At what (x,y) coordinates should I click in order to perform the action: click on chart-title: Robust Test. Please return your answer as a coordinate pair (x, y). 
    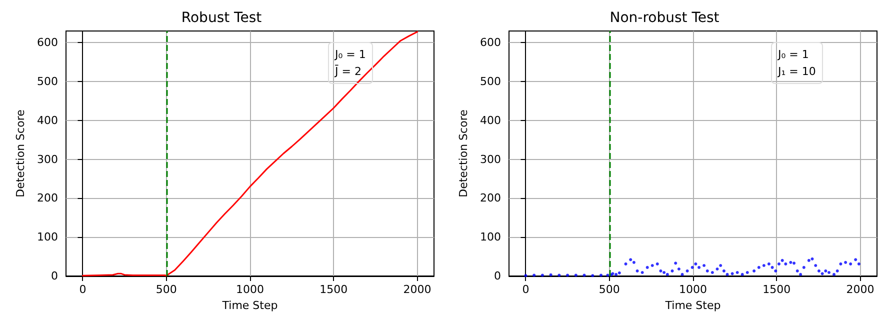
    Looking at the image, I should click on (221, 18).